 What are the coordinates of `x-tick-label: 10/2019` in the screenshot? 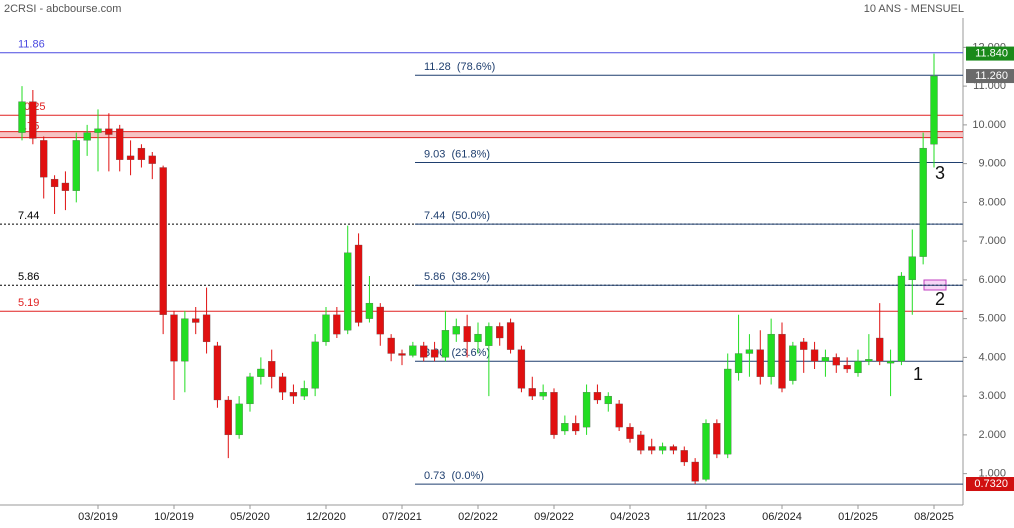 It's located at (174, 517).